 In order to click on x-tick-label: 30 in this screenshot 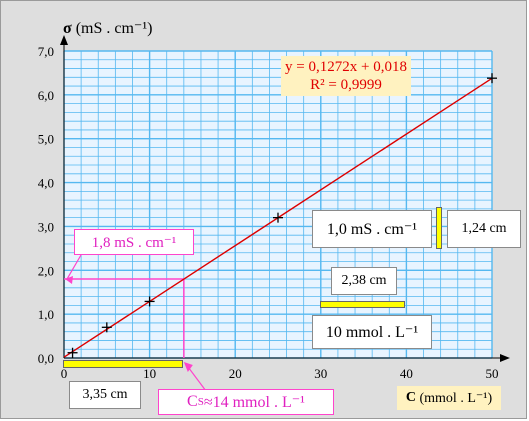, I will do `click(320, 373)`.